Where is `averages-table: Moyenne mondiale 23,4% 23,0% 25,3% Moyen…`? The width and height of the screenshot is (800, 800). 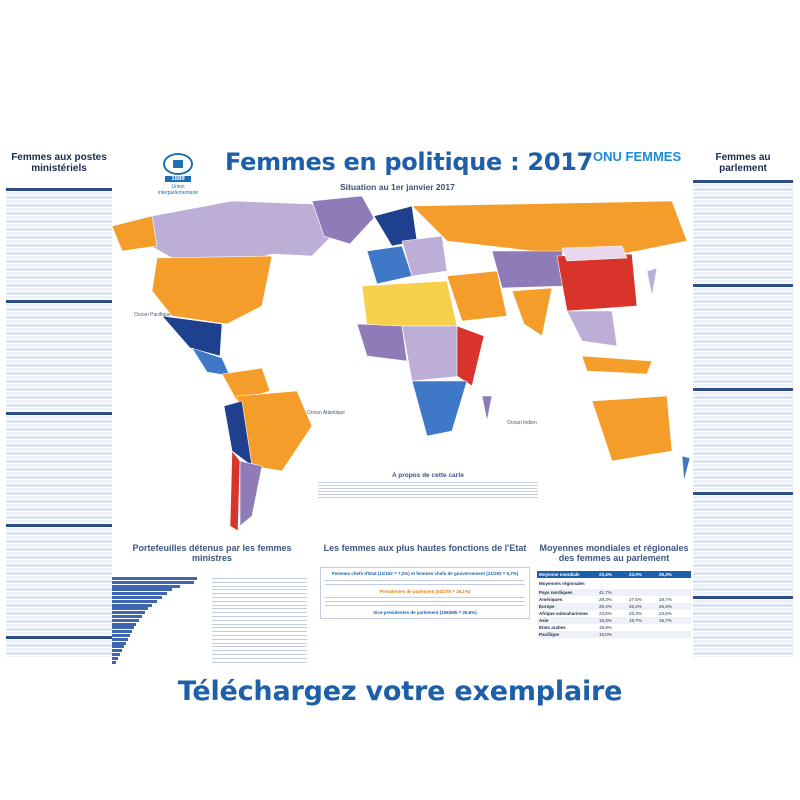
averages-table: Moyenne mondiale 23,4% 23,0% 25,3% Moyen… is located at coordinates (614, 604).